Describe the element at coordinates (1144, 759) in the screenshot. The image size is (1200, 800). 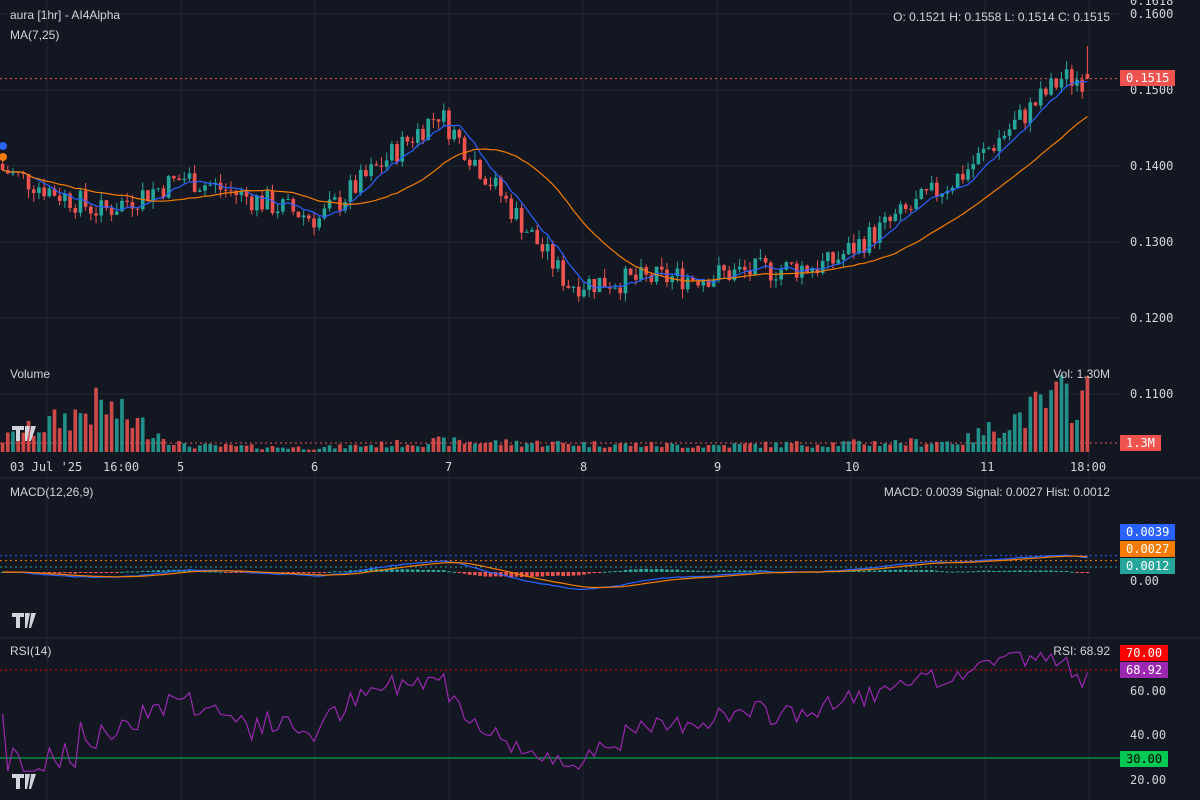
I see `rsi-lower-badge: 30.00` at that location.